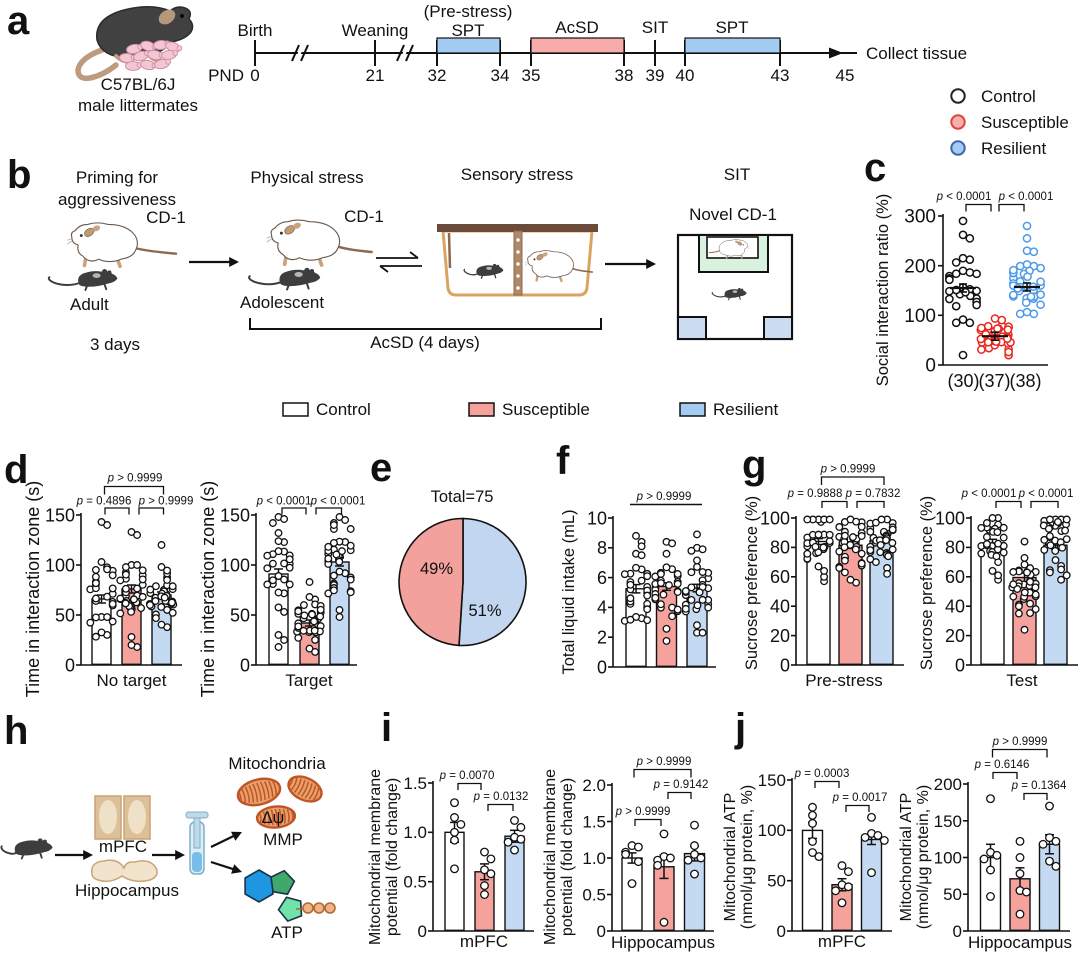  What do you see at coordinates (822, 774) in the screenshot?
I see `svg-text: p = 0.0003` at bounding box center [822, 774].